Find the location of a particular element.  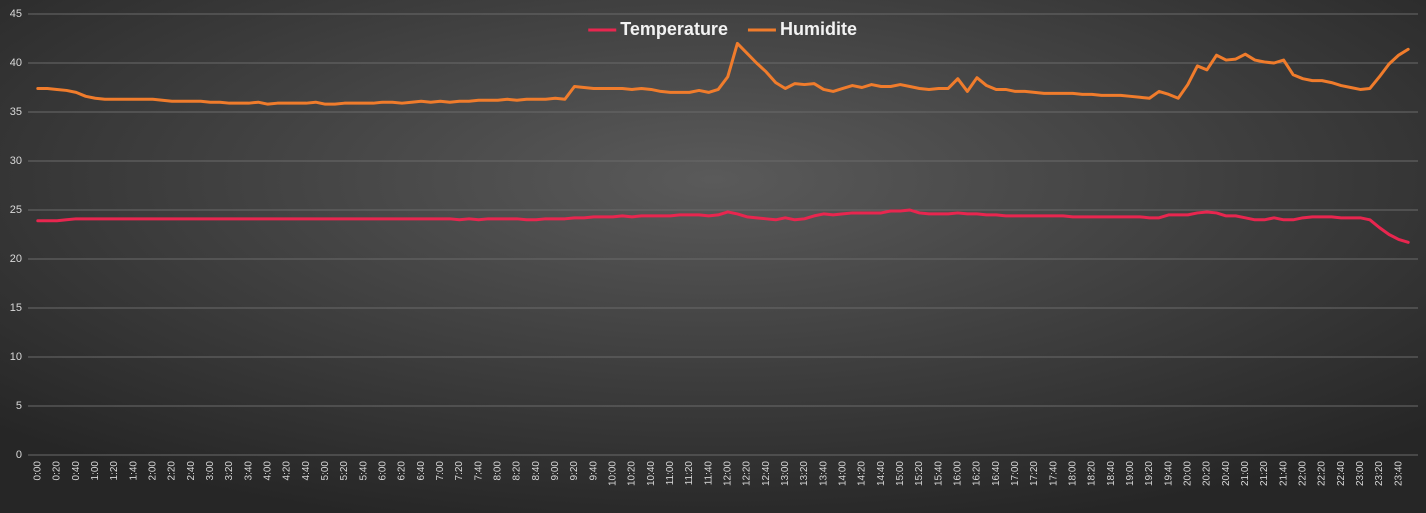

x-tick-label: 11:00 is located at coordinates (670, 473).